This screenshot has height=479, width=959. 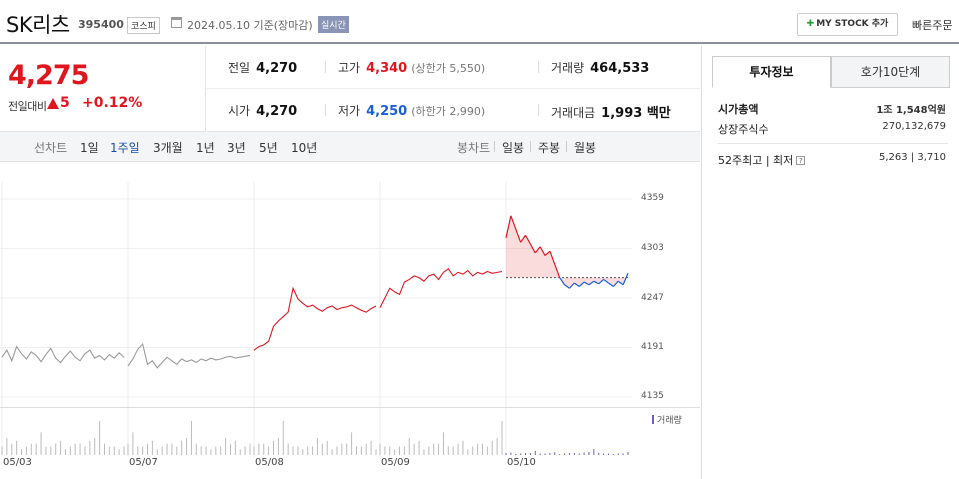 I want to click on tab-candle-daily: 일봉, so click(x=513, y=148).